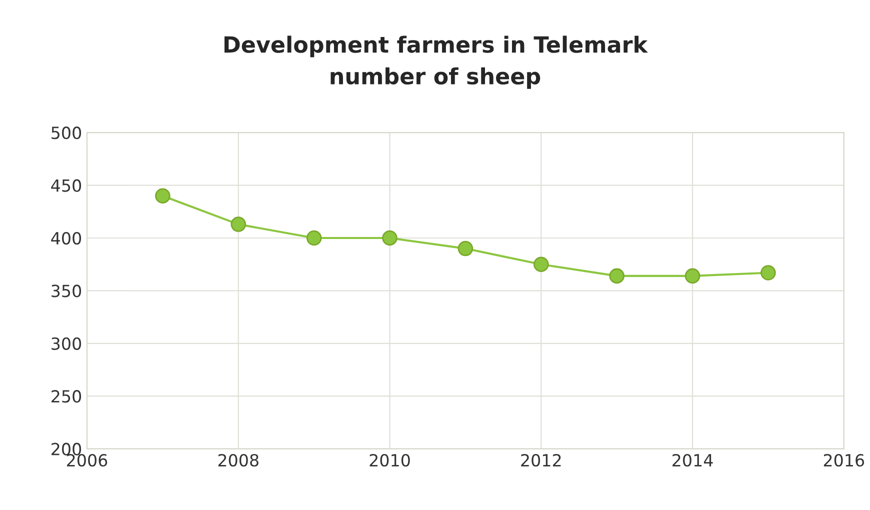  Describe the element at coordinates (67, 396) in the screenshot. I see `y-tick-label: 250` at that location.